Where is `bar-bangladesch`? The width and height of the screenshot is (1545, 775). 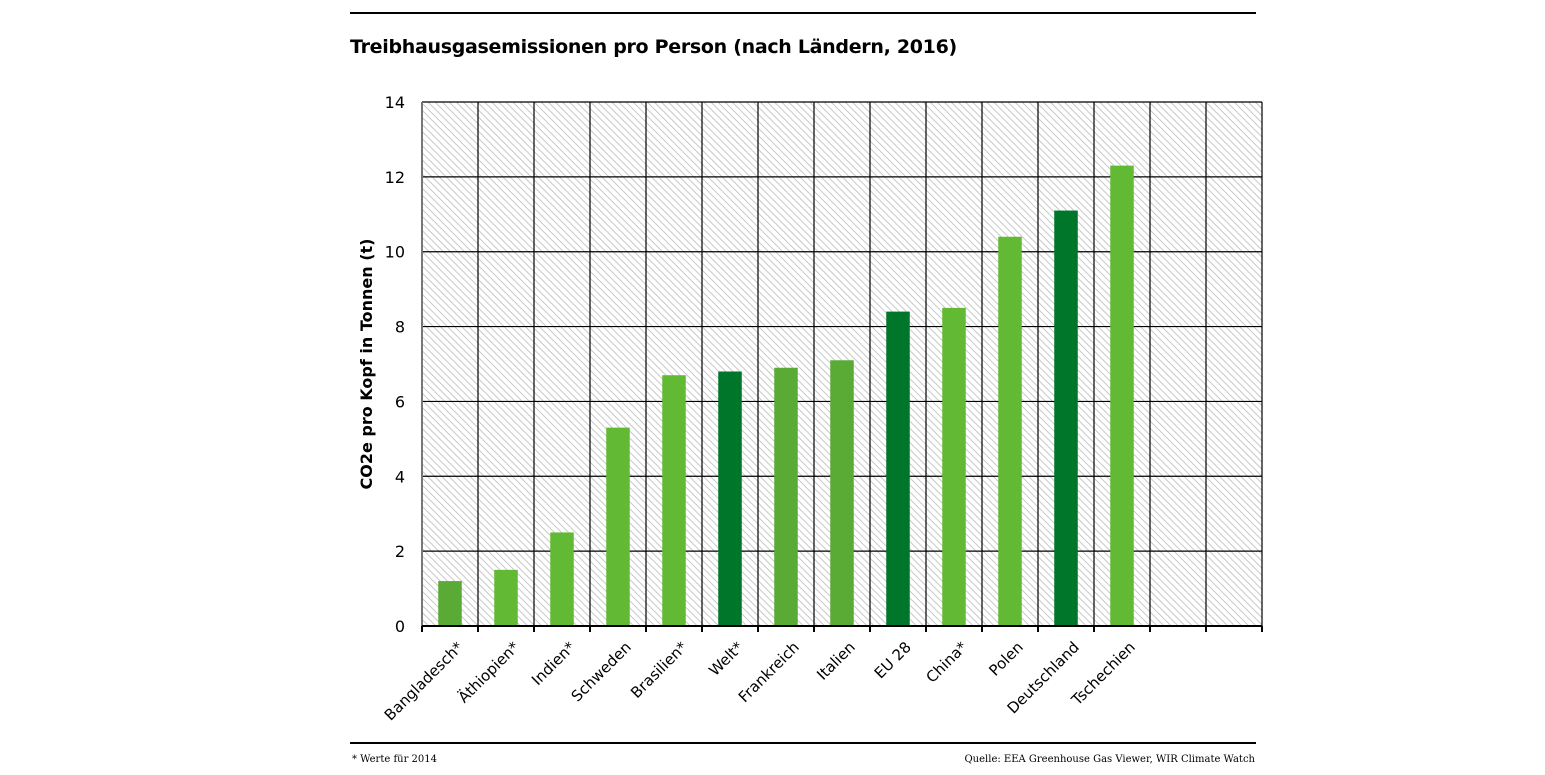 bar-bangladesch is located at coordinates (450, 603).